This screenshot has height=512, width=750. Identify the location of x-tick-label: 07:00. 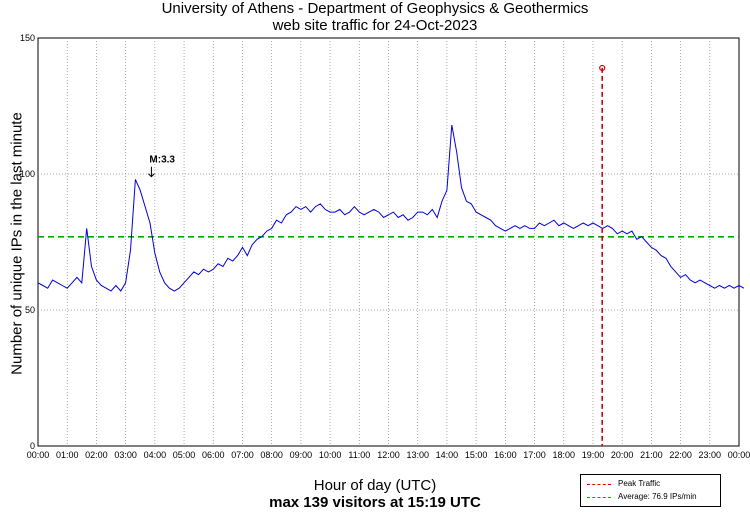
(242, 455).